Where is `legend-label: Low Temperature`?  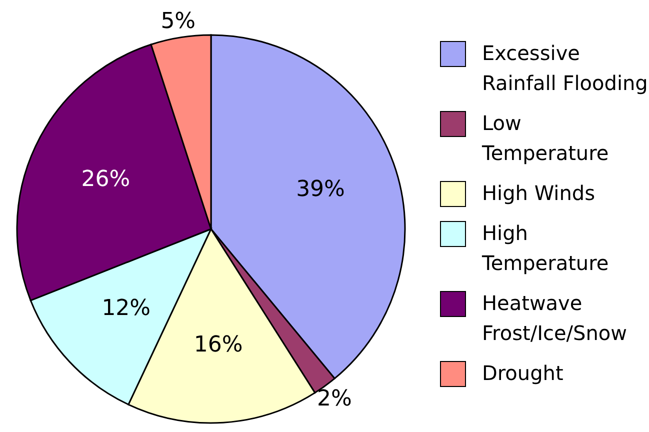
legend-label: Low Temperature is located at coordinates (546, 138).